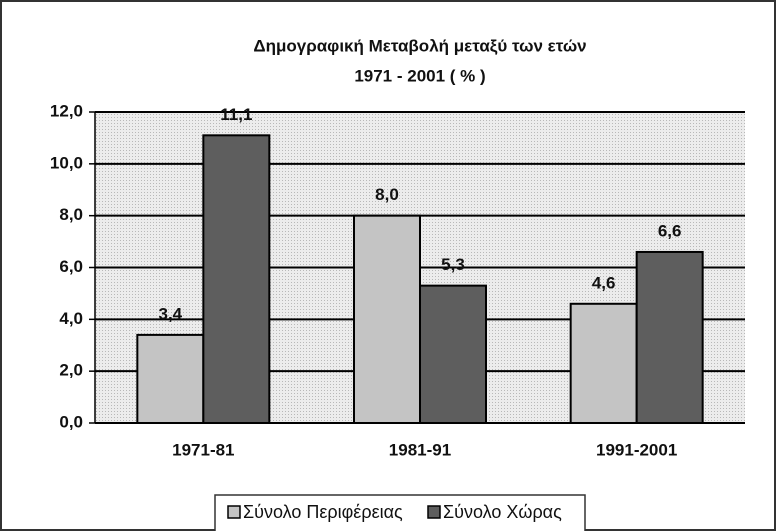 This screenshot has width=776, height=531. What do you see at coordinates (66, 110) in the screenshot?
I see `y-tick-label: 12,0` at bounding box center [66, 110].